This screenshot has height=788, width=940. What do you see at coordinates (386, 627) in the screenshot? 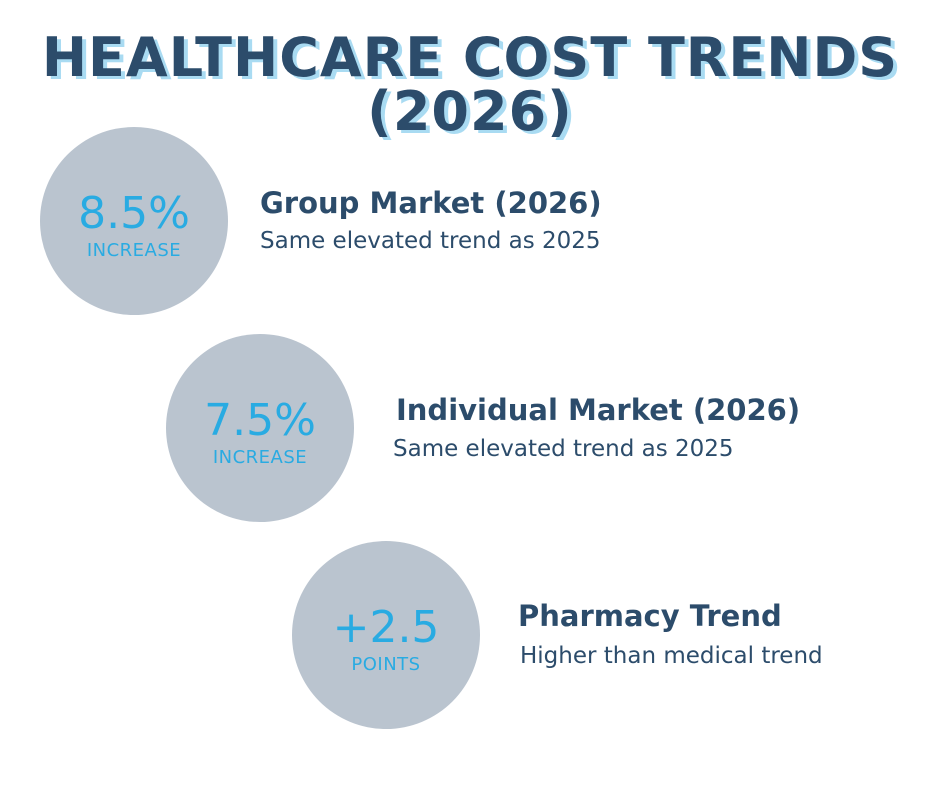
I see `stat-value: +2.5` at bounding box center [386, 627].